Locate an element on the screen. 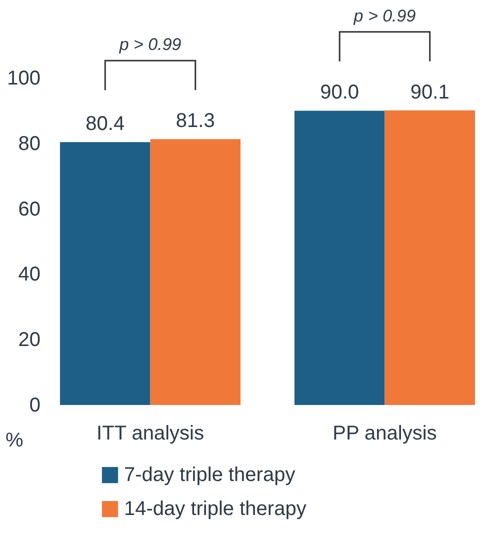  data-label: 90.1 is located at coordinates (430, 92).